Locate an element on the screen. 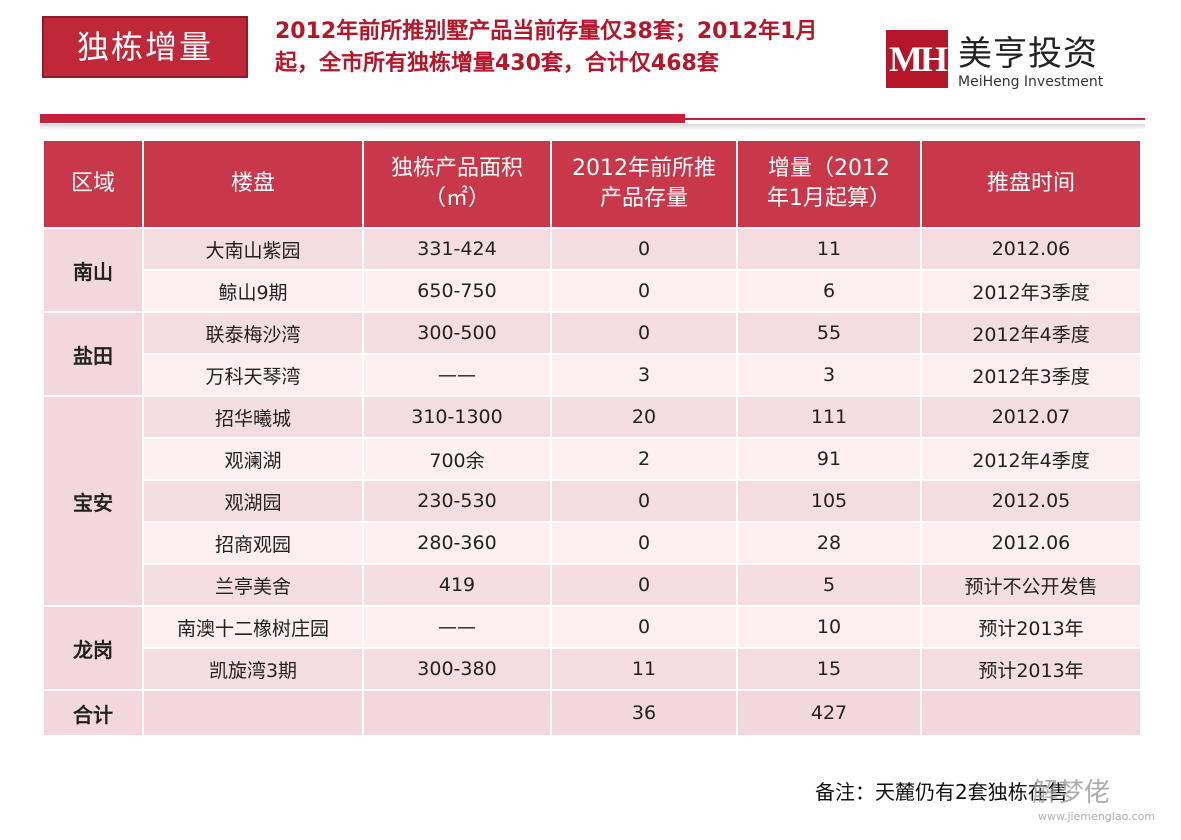  project-name: 兰亭美舍 is located at coordinates (253, 585).